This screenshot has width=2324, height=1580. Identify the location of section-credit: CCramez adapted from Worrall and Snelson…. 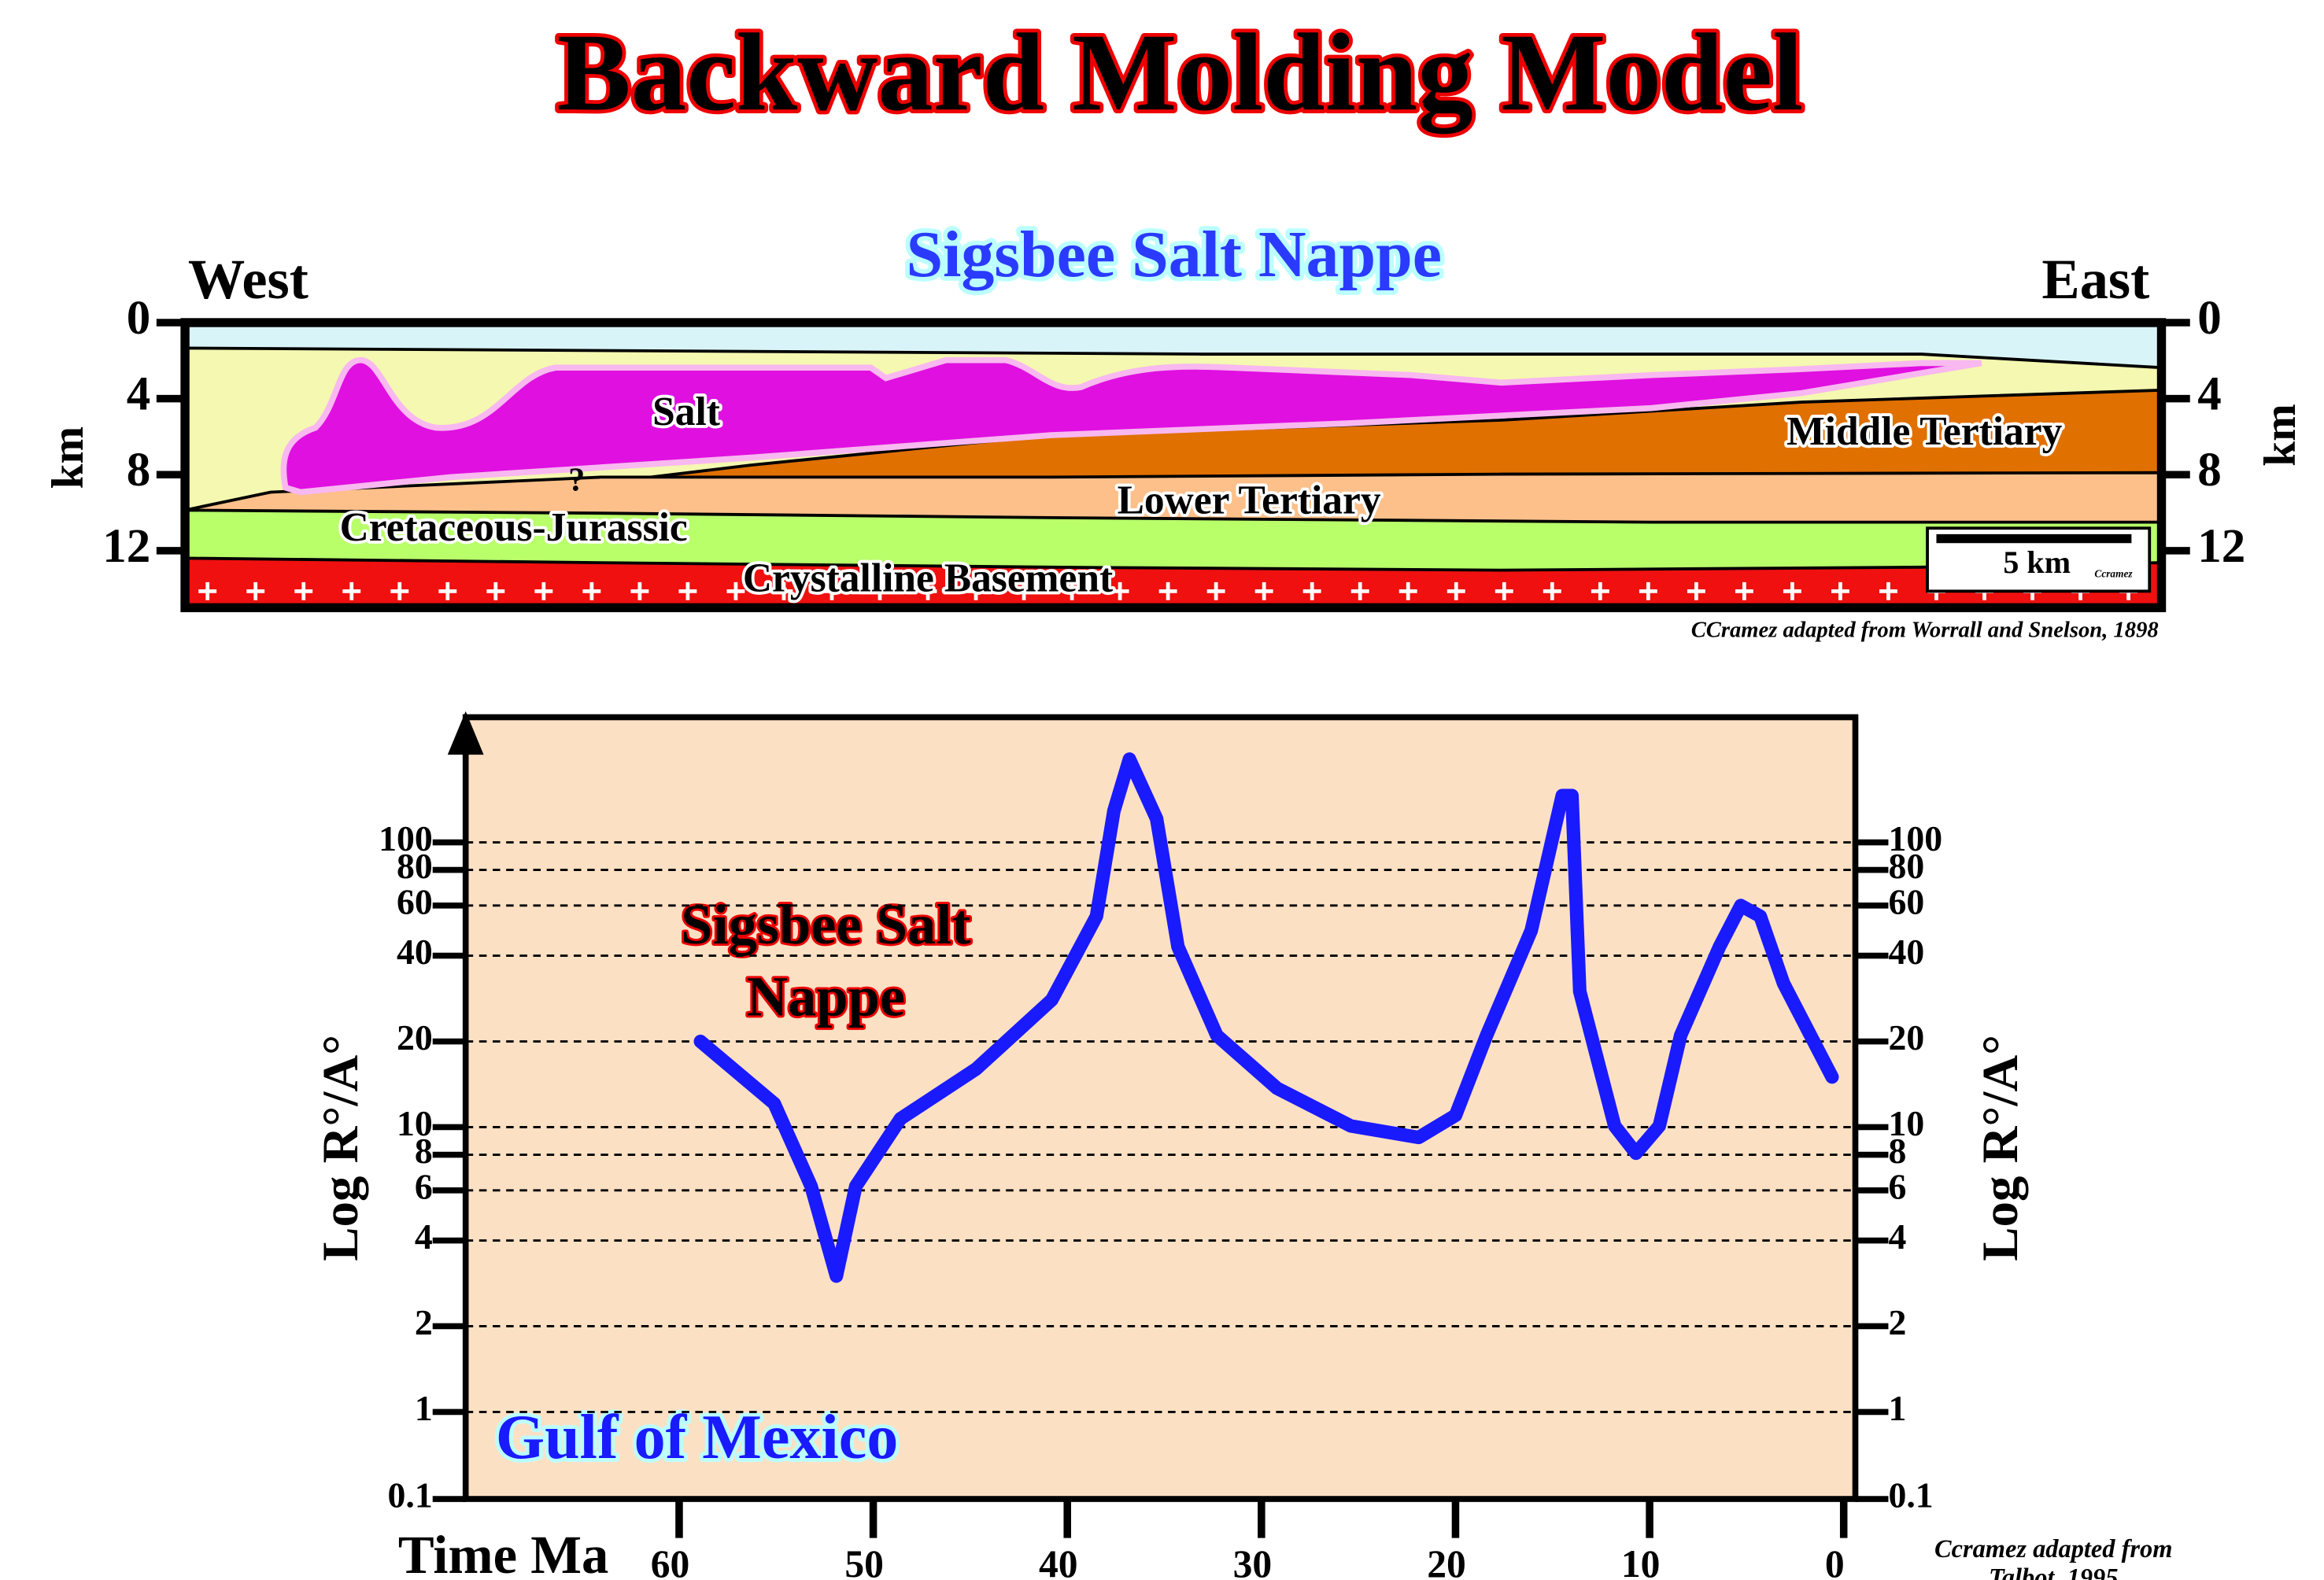
(1925, 630).